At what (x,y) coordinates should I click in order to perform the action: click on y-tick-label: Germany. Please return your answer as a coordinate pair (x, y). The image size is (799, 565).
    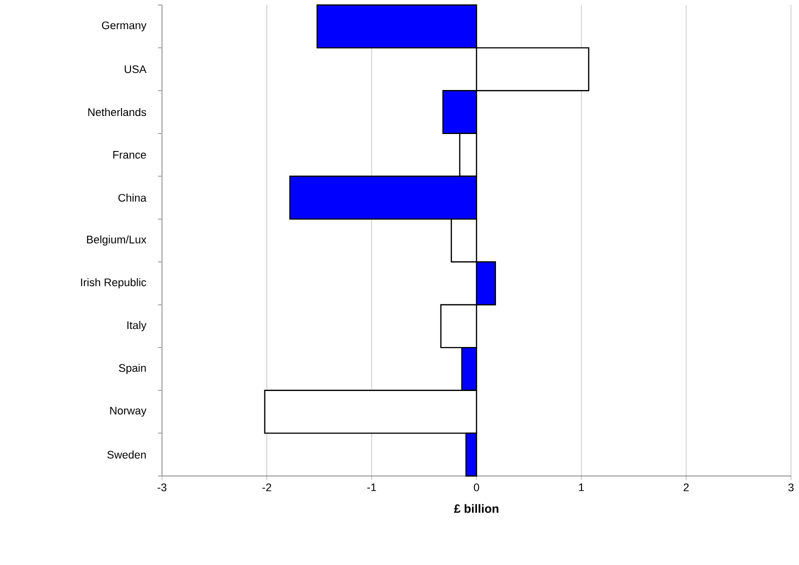
    Looking at the image, I should click on (124, 26).